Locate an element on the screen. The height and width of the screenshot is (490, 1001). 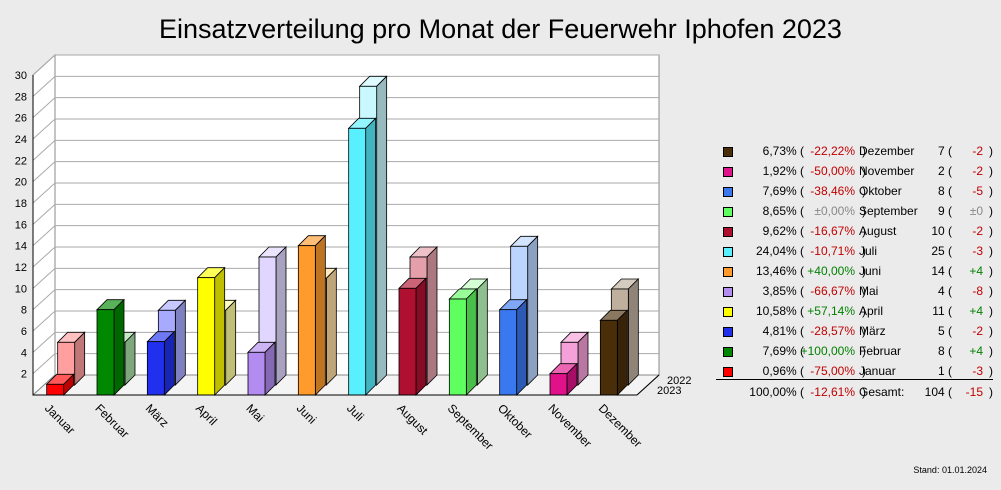
legend-month: März is located at coordinates (872, 331).